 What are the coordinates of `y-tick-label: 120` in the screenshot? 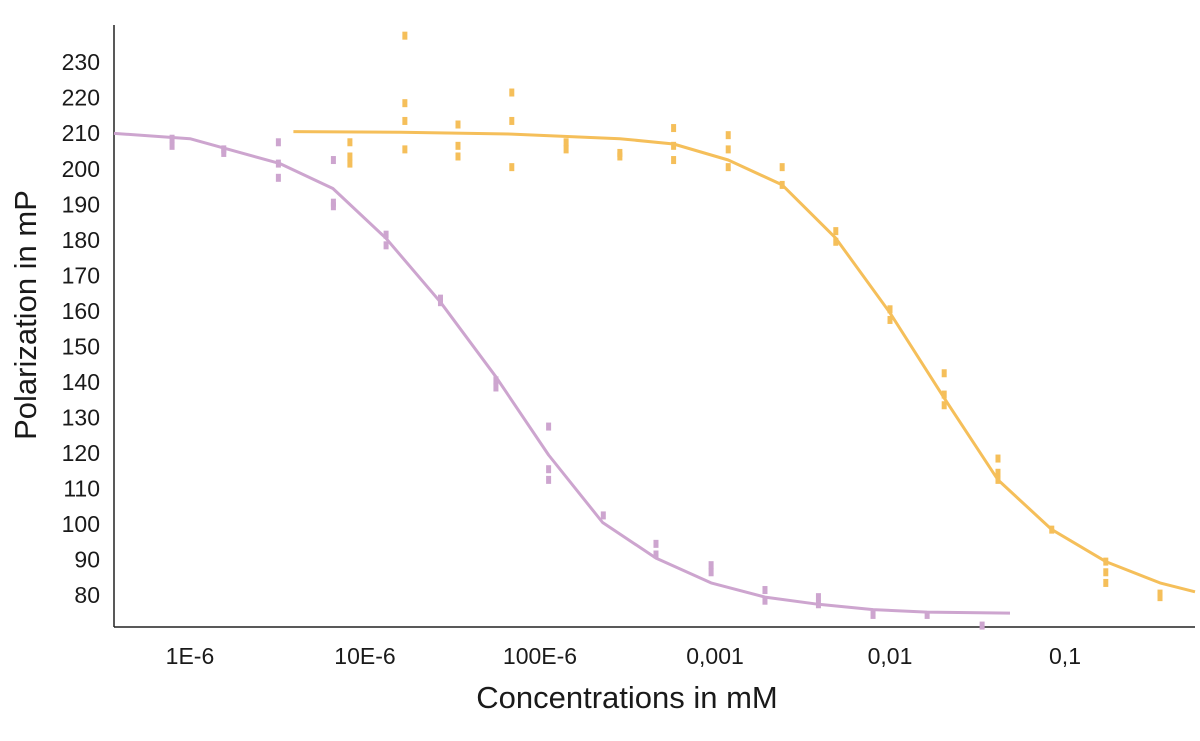 It's located at (81, 453).